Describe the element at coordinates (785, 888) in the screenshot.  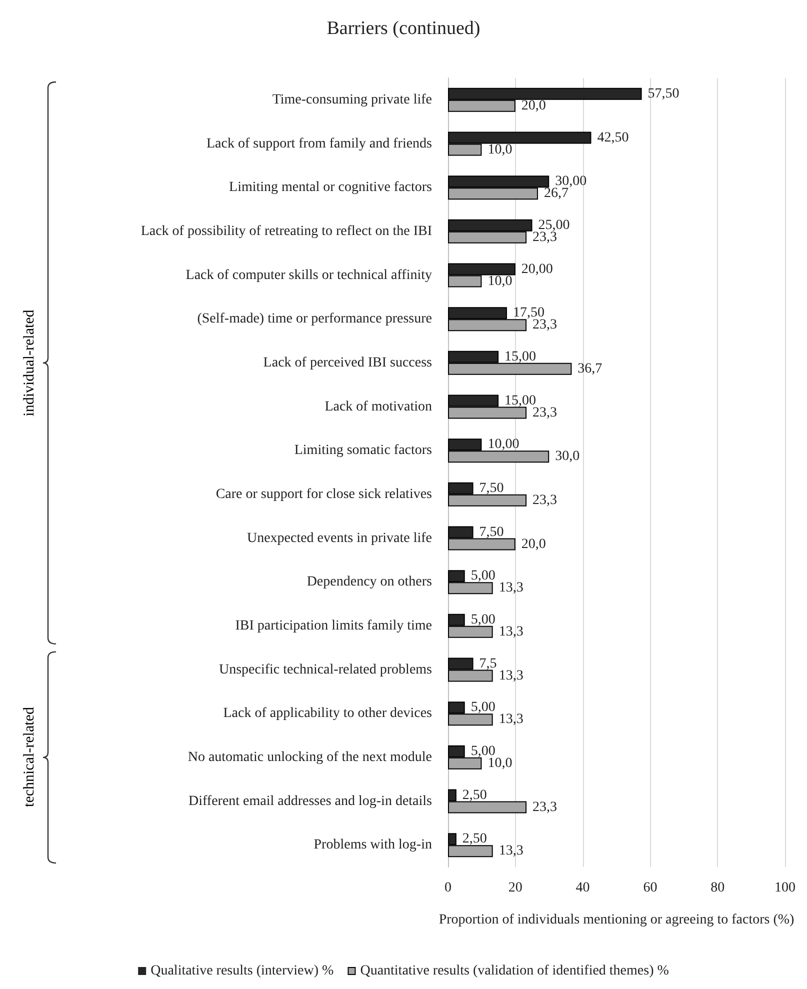
I see `x-tick-label: 100` at that location.